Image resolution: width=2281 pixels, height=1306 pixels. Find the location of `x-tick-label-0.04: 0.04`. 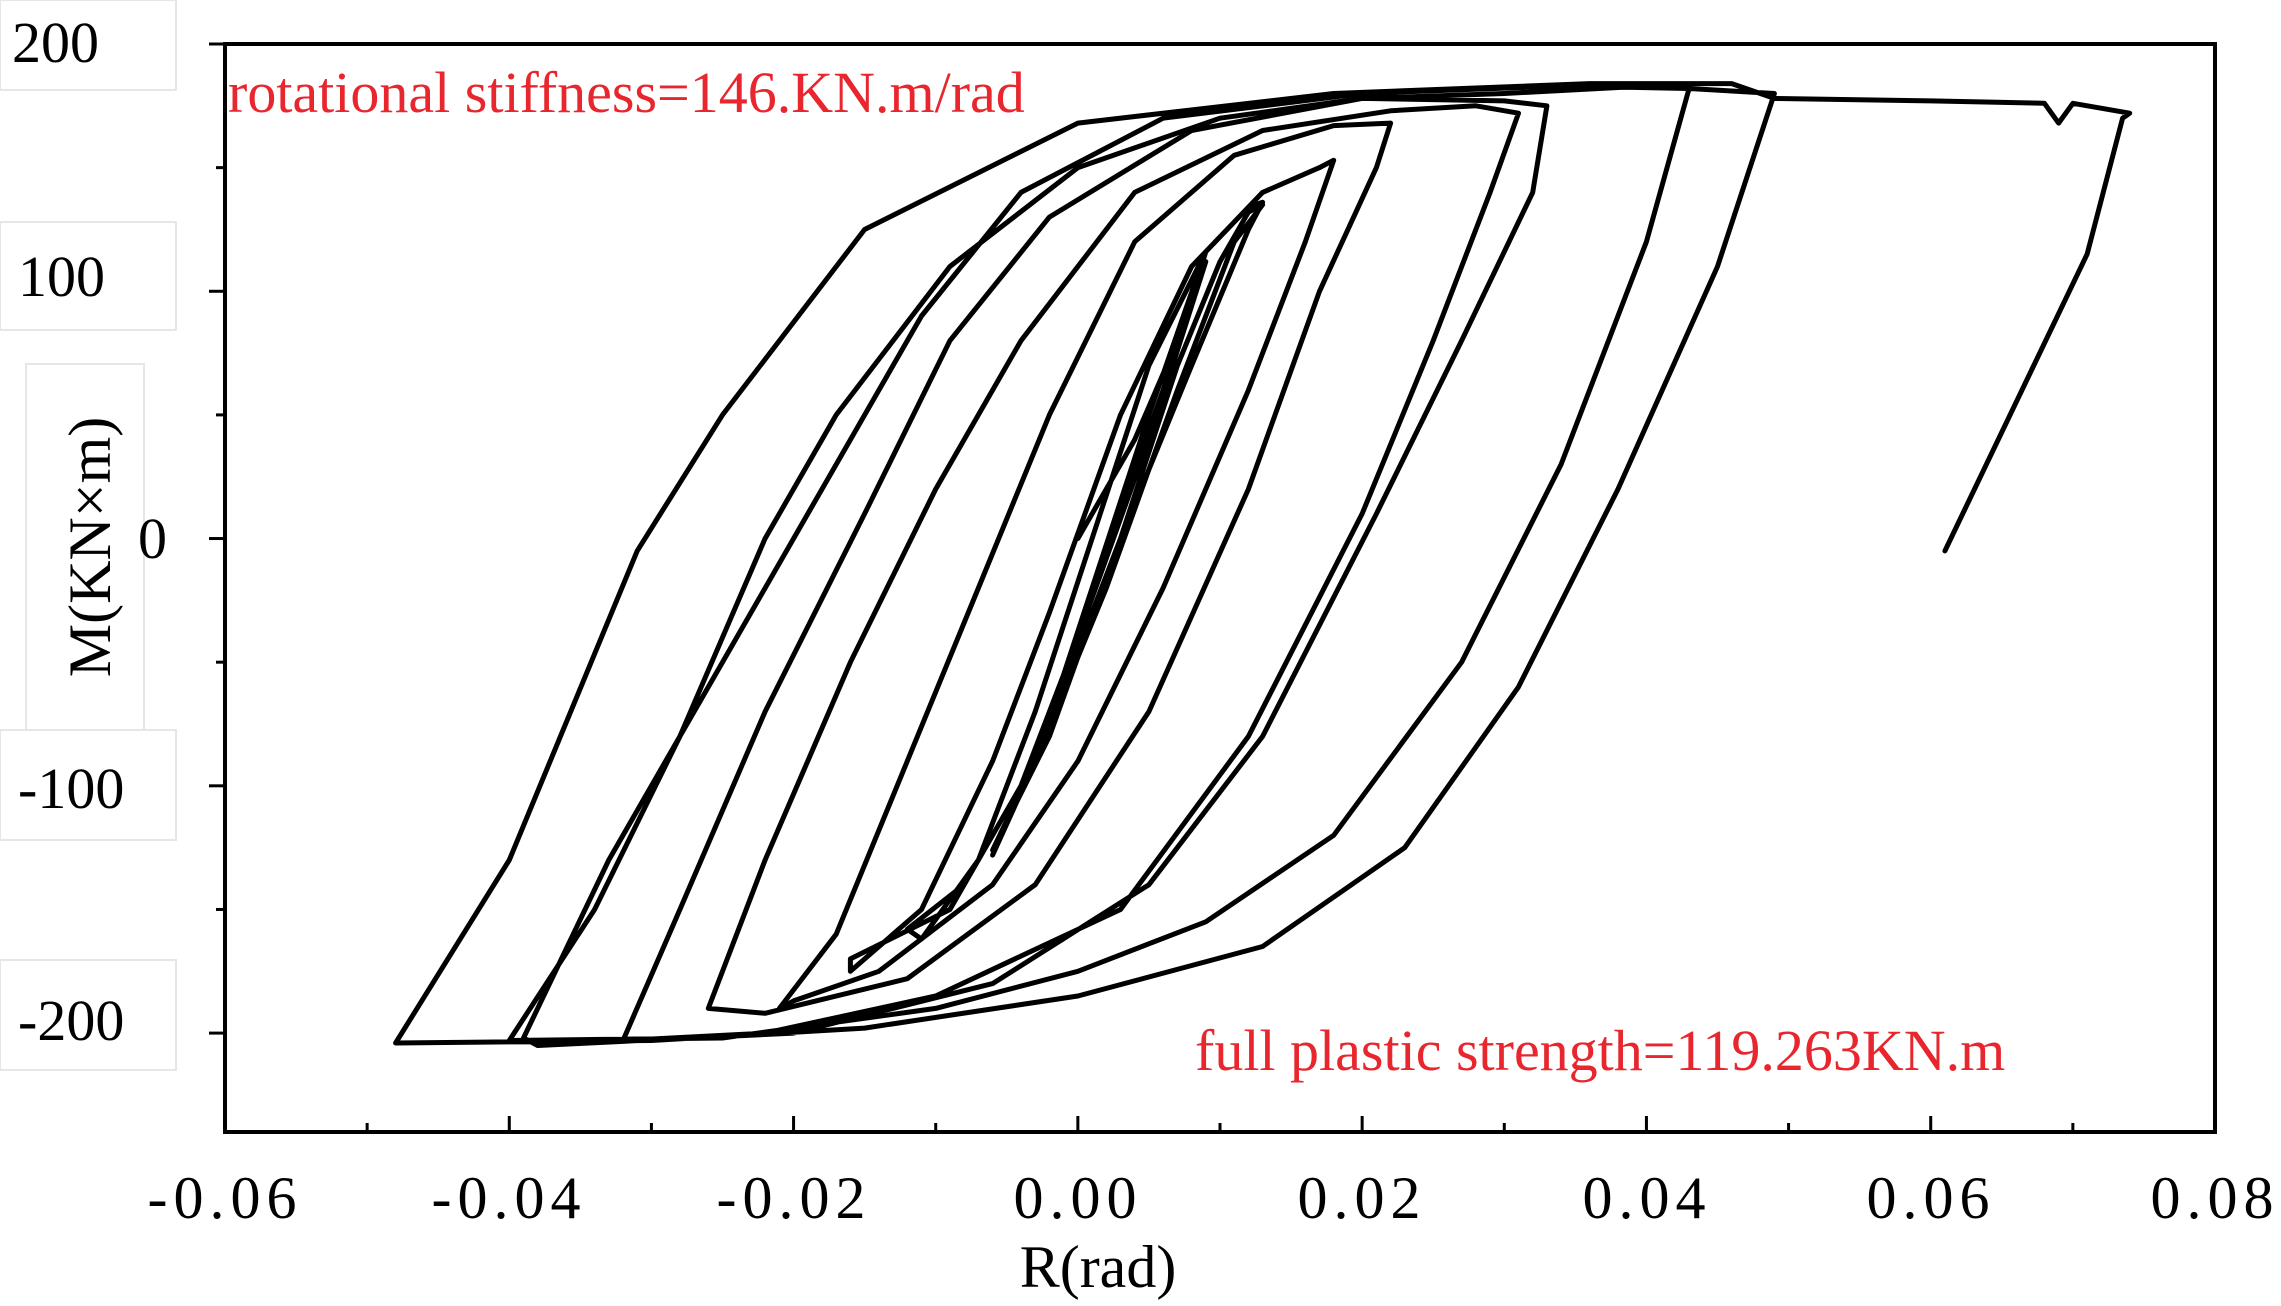

x-tick-label-0.04: 0.04 is located at coordinates (1647, 1198).